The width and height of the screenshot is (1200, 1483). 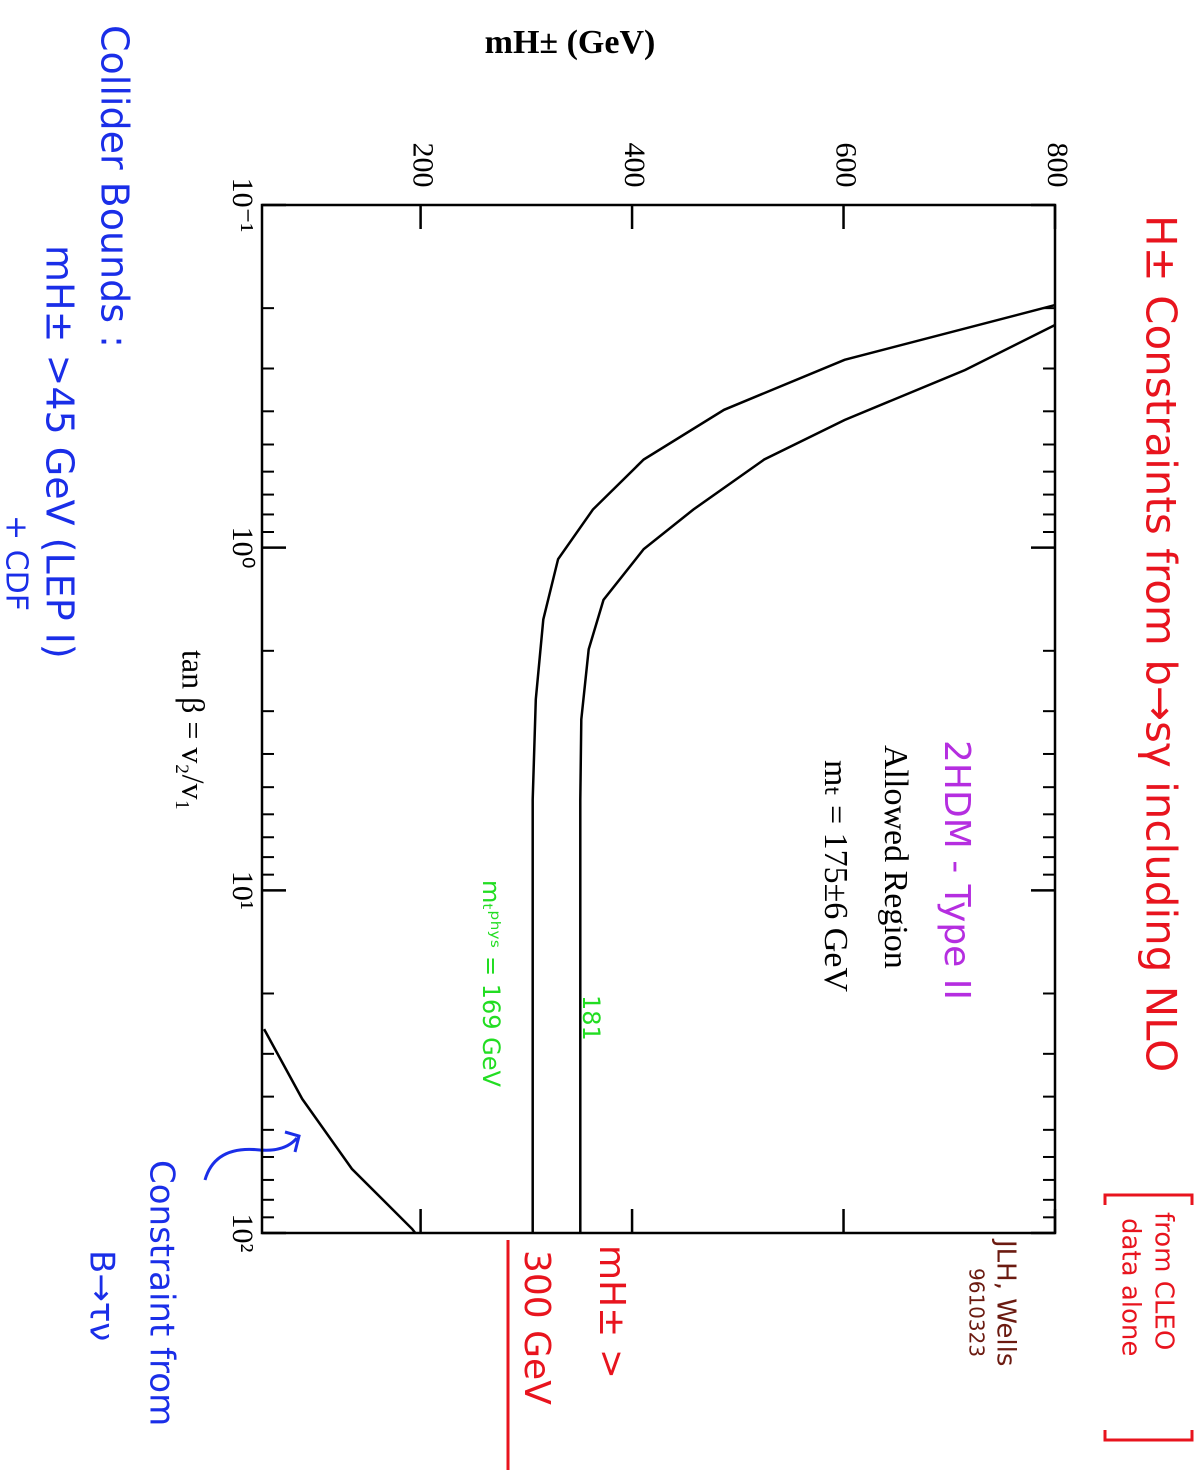 What do you see at coordinates (1057, 165) in the screenshot?
I see `y-tick-label: 800` at bounding box center [1057, 165].